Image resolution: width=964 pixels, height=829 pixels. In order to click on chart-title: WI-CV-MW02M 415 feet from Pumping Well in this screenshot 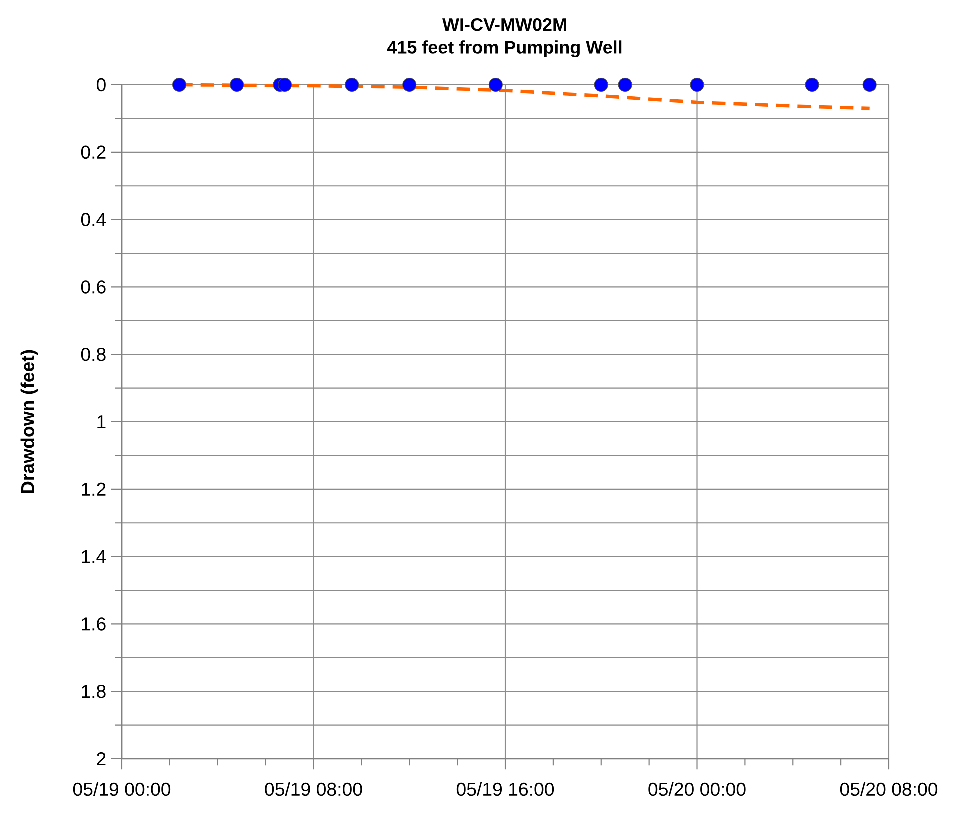, I will do `click(504, 38)`.